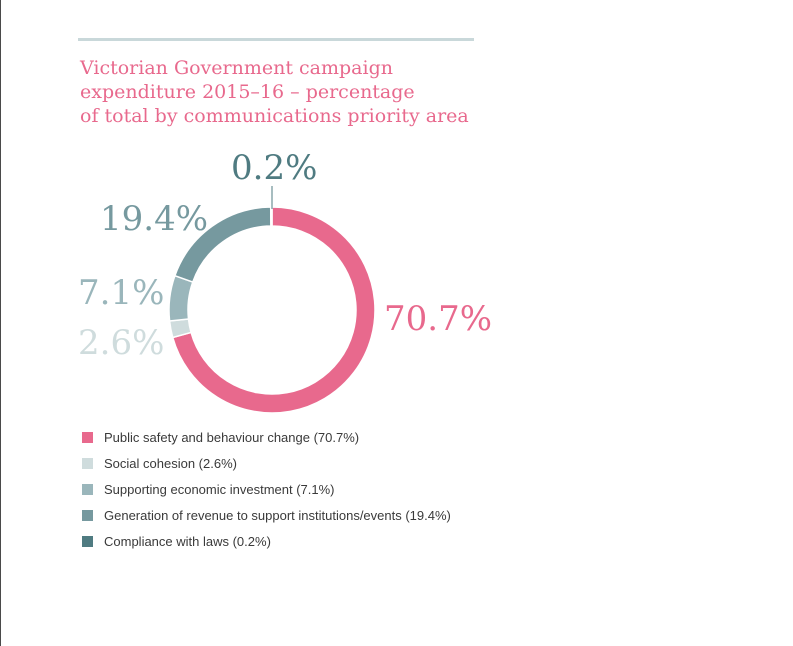 This screenshot has width=793, height=646. I want to click on chart-title-line-1: Victorian Government campaign, so click(236, 68).